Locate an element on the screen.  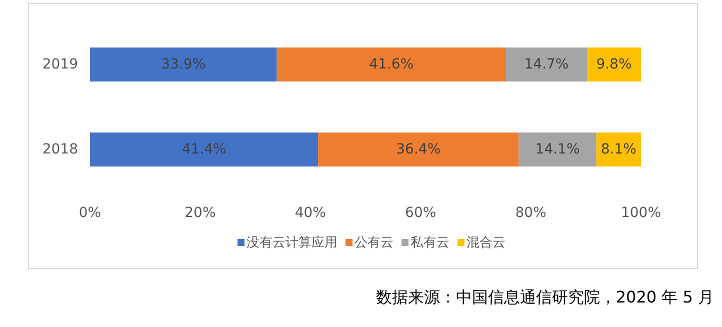
legend-label: 公有云 is located at coordinates (374, 243).